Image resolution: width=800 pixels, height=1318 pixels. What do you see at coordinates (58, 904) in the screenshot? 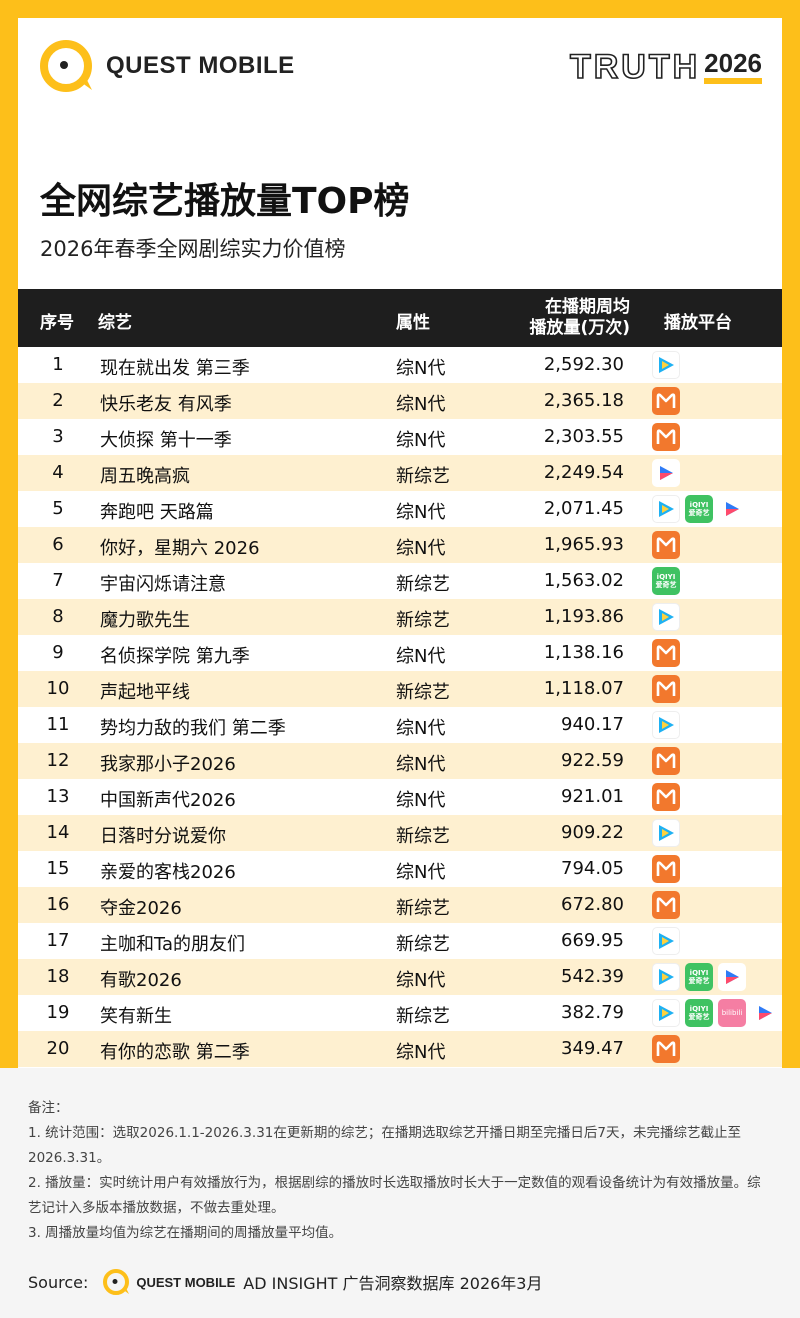
I see `rank-cell: 16` at bounding box center [58, 904].